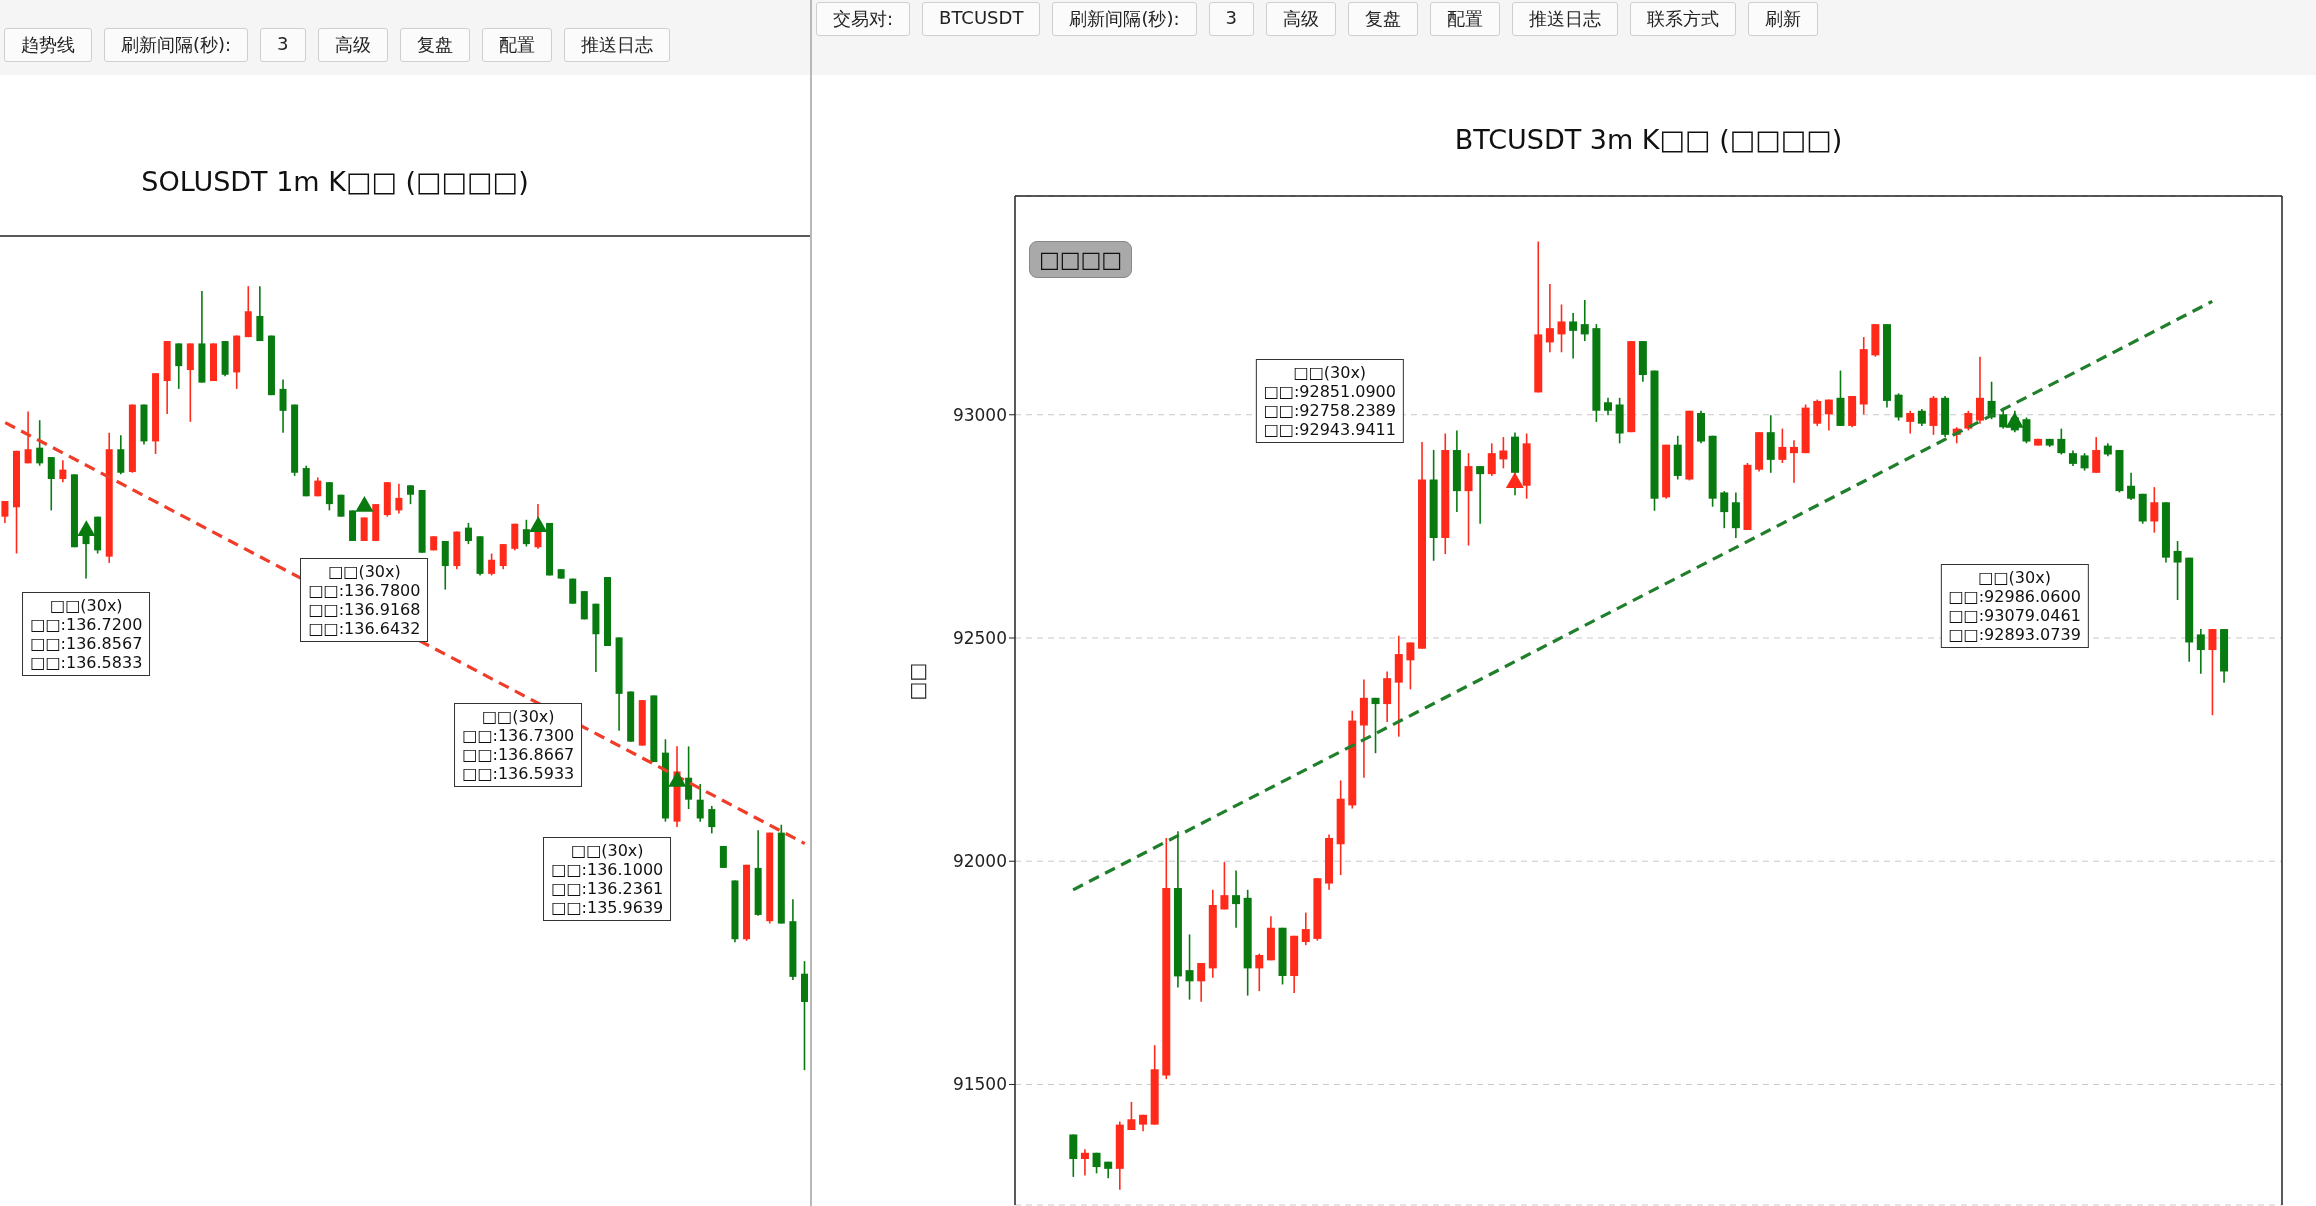 This screenshot has width=2316, height=1206. I want to click on text: 趋势线, so click(48, 45).